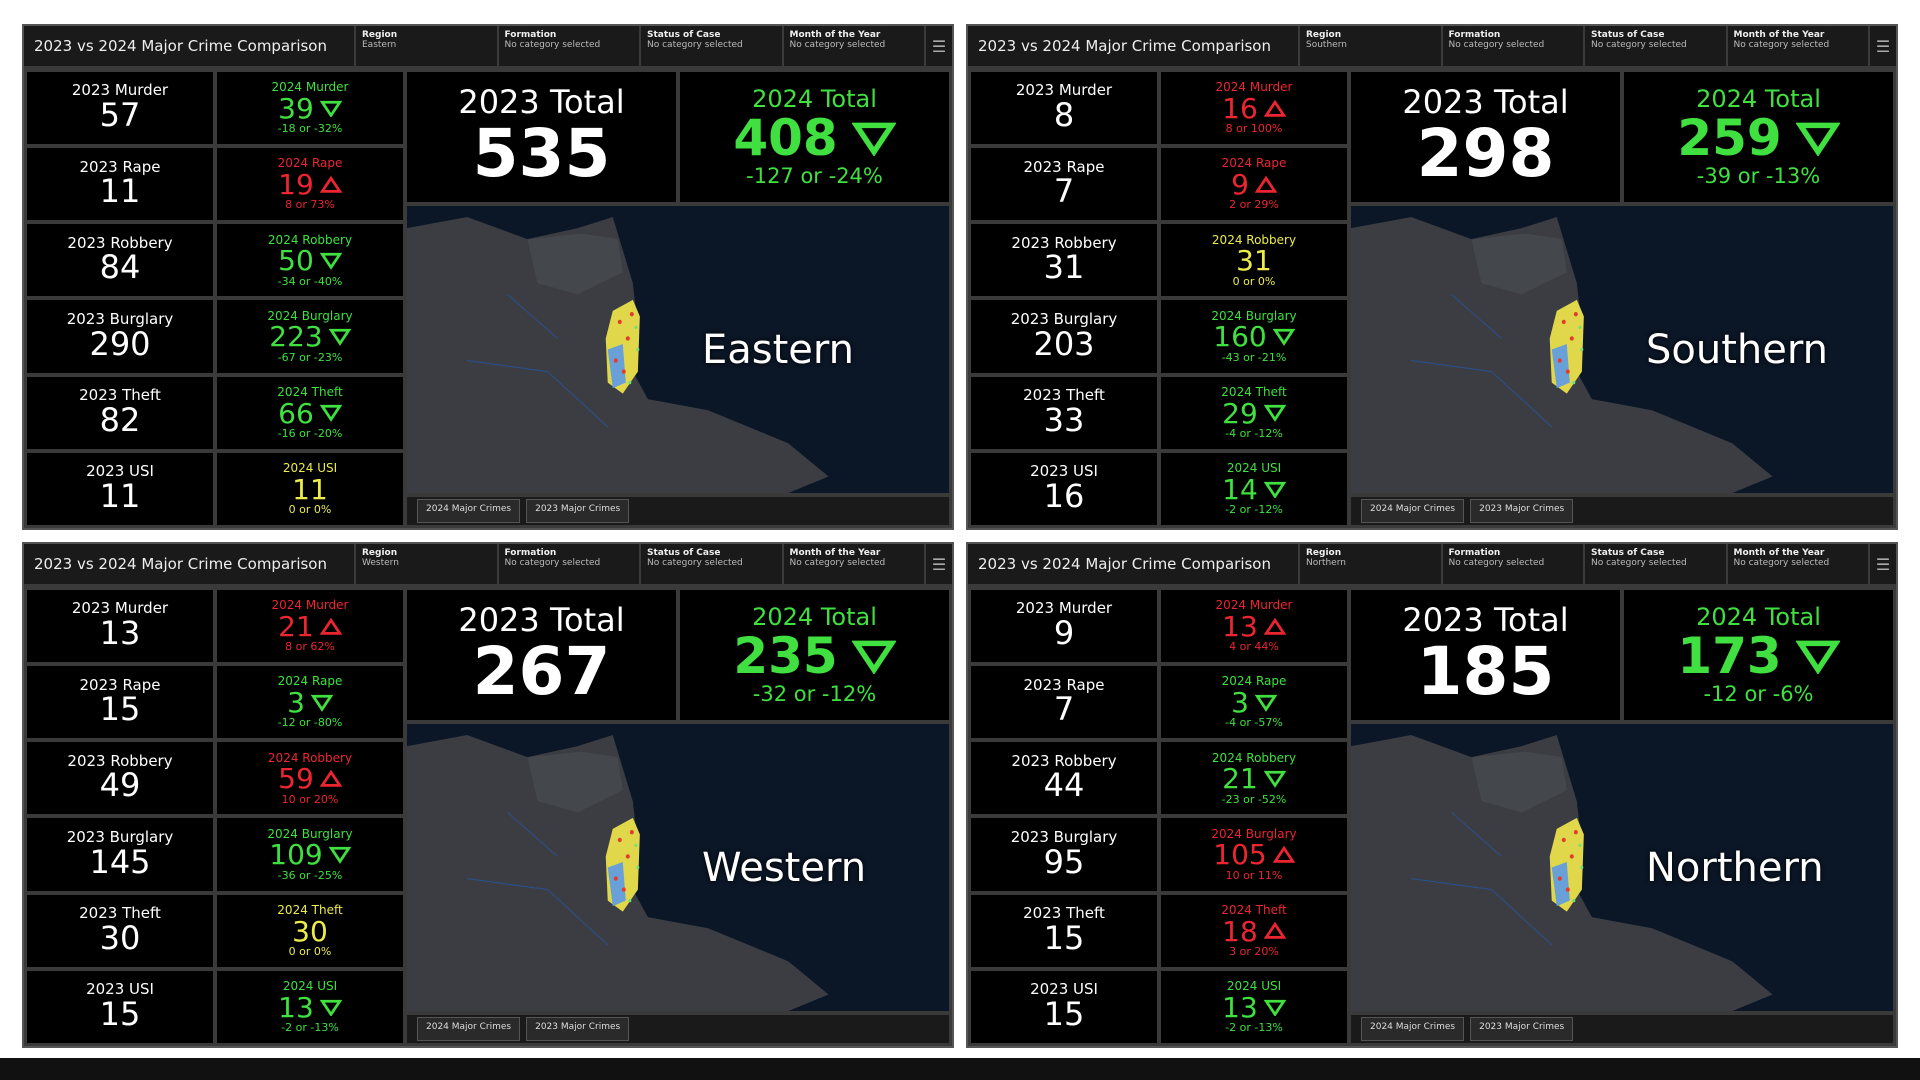 The width and height of the screenshot is (1920, 1080). Describe the element at coordinates (1622, 867) in the screenshot. I see `map: Northern` at that location.